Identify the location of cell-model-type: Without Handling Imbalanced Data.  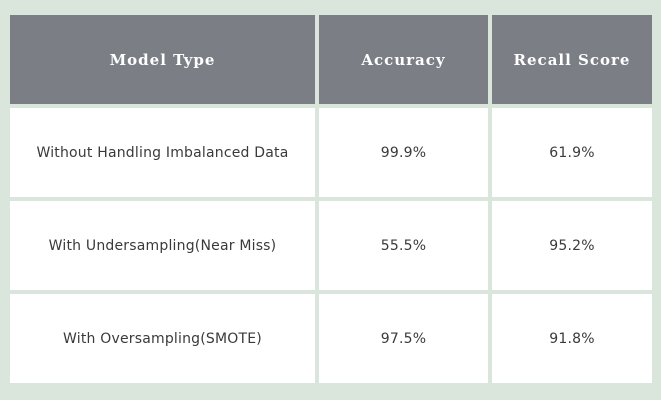
(162, 152).